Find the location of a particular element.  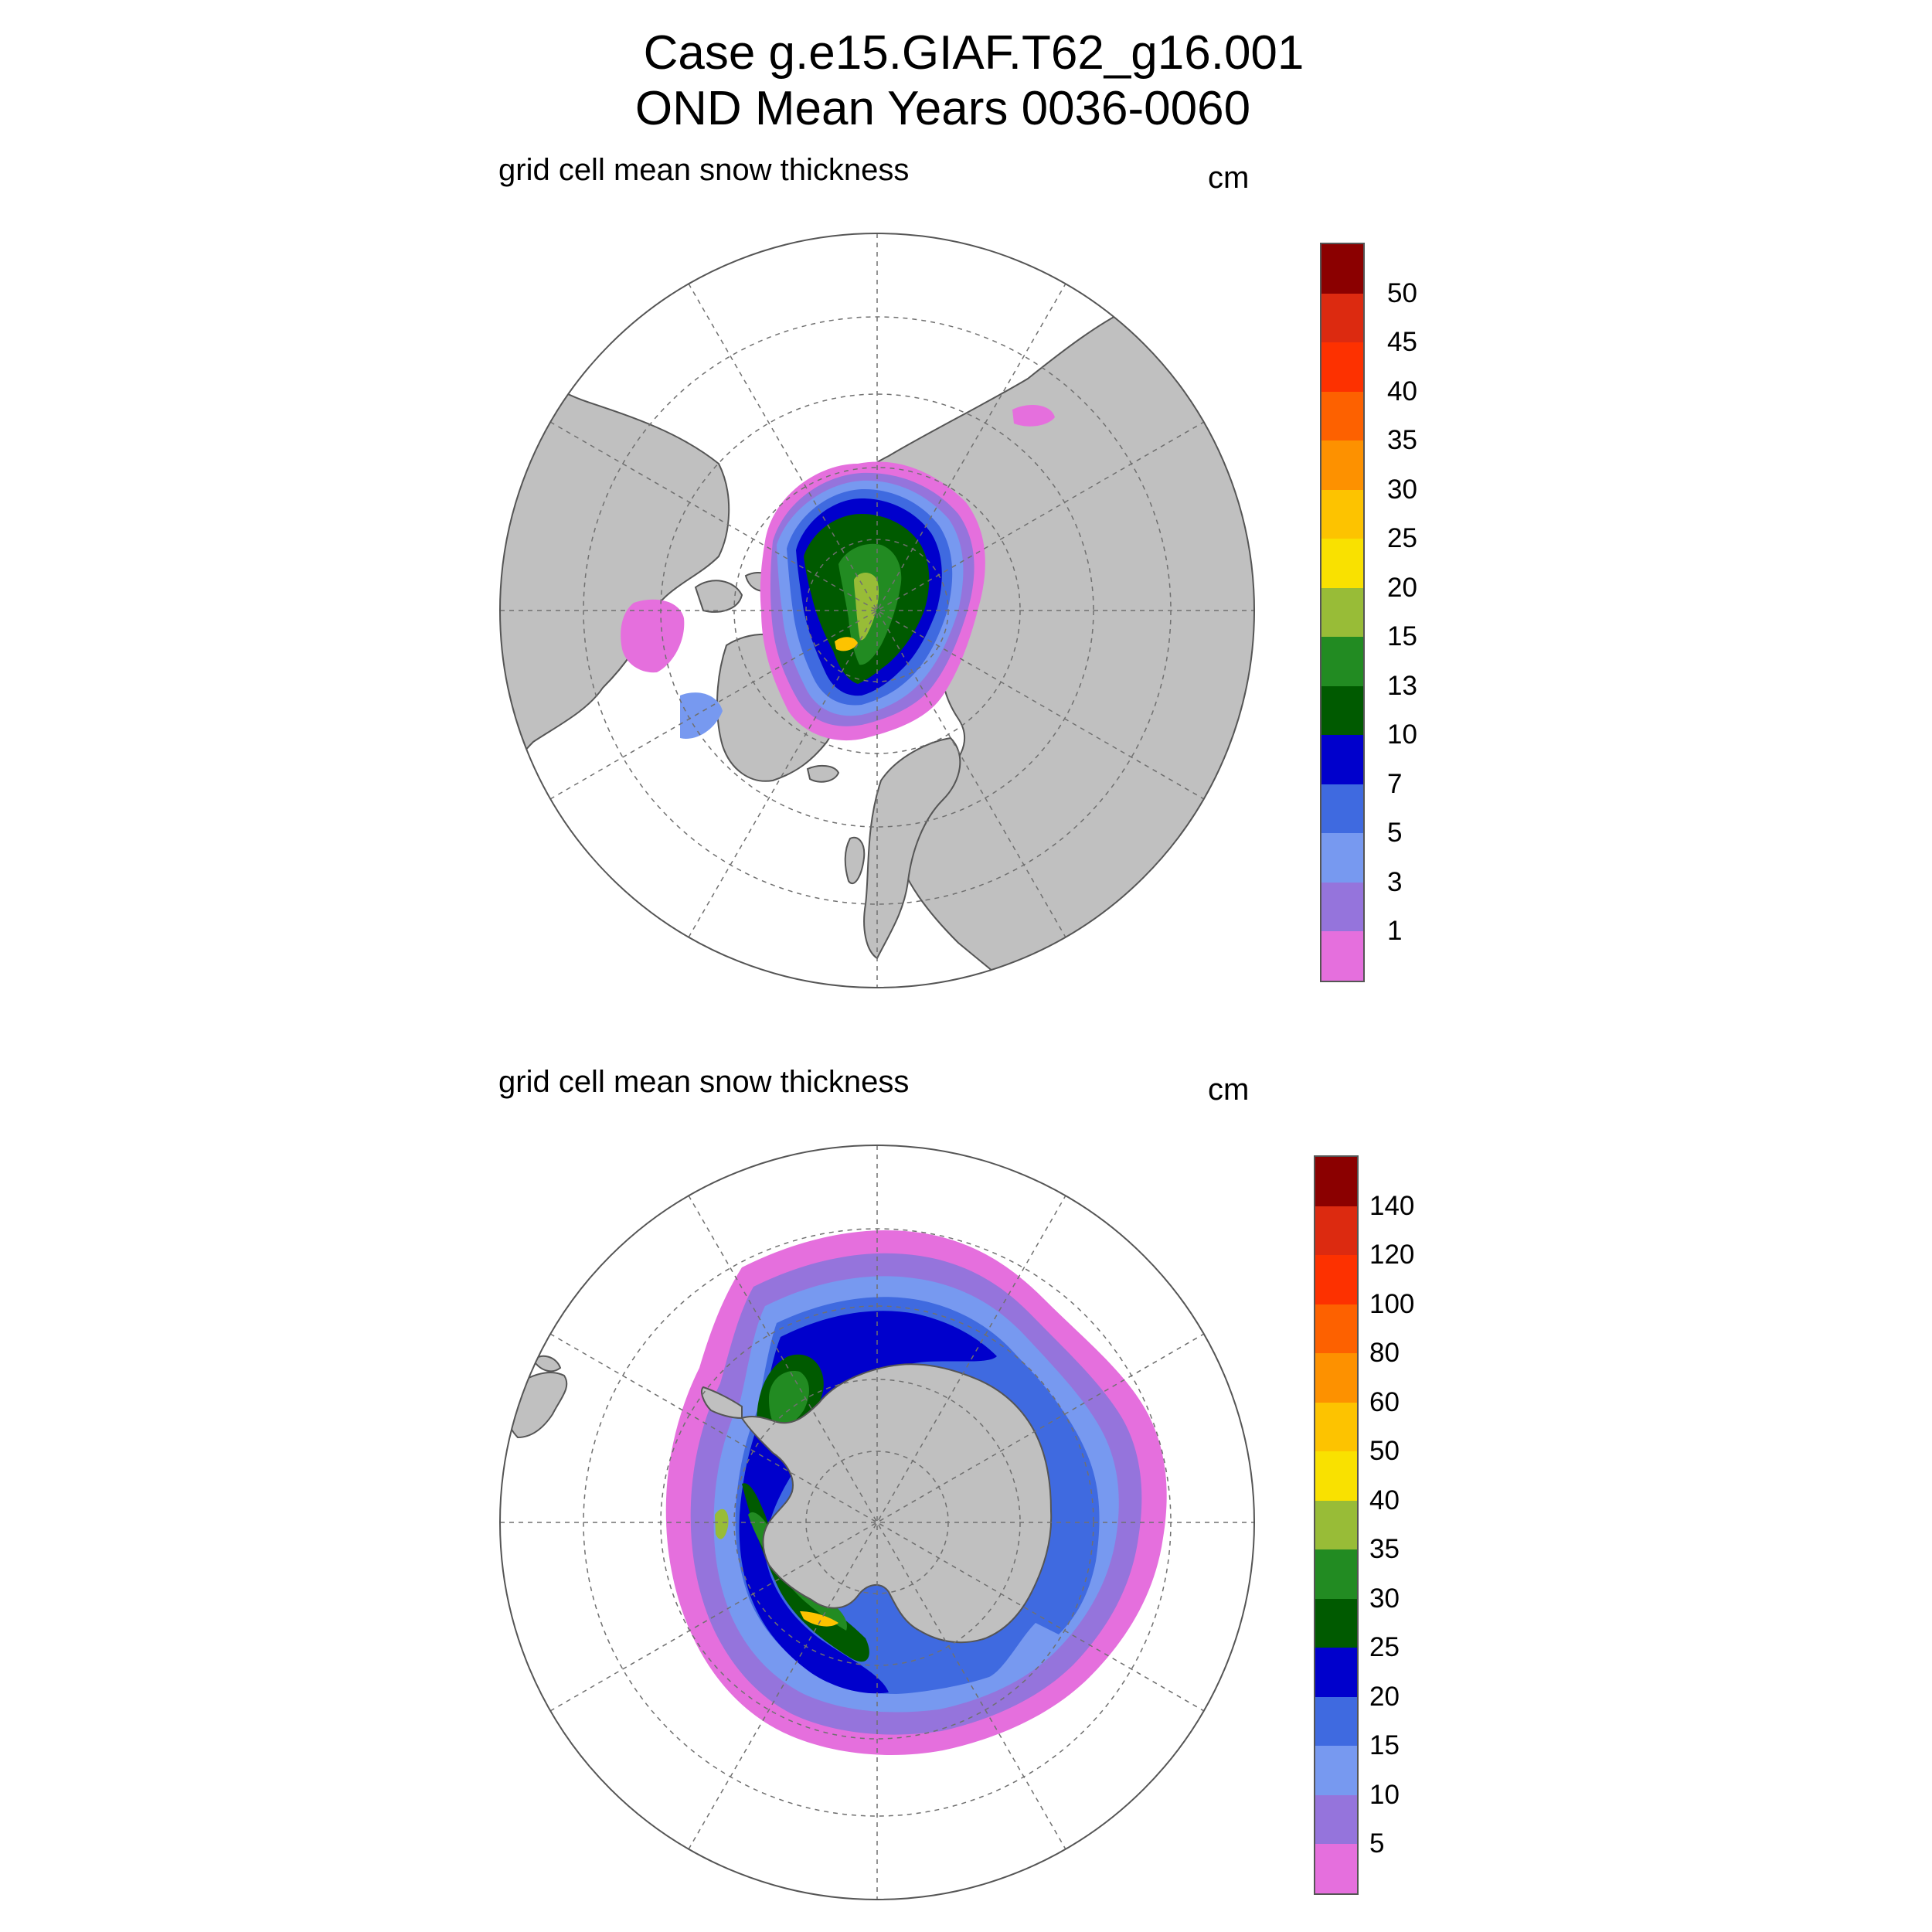

figure-title-line1: Case g.e15.GIAF.T62_g16.001 is located at coordinates (974, 53).